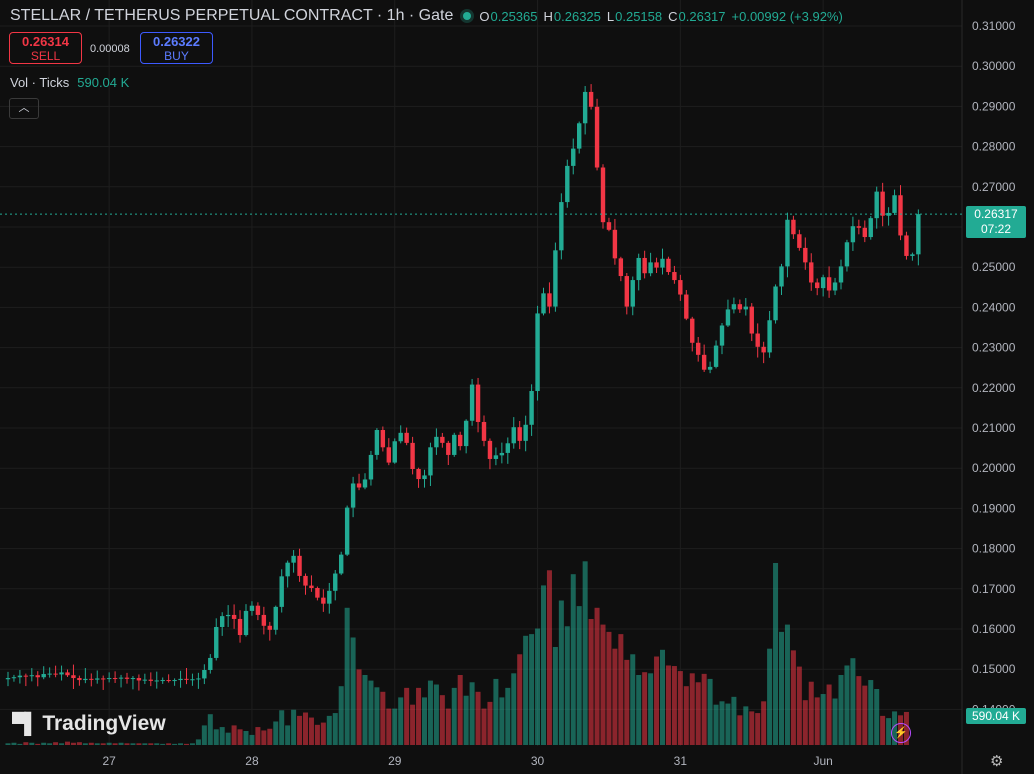 The image size is (1034, 774). What do you see at coordinates (997, 761) in the screenshot?
I see `gear-icon: ⚙` at bounding box center [997, 761].